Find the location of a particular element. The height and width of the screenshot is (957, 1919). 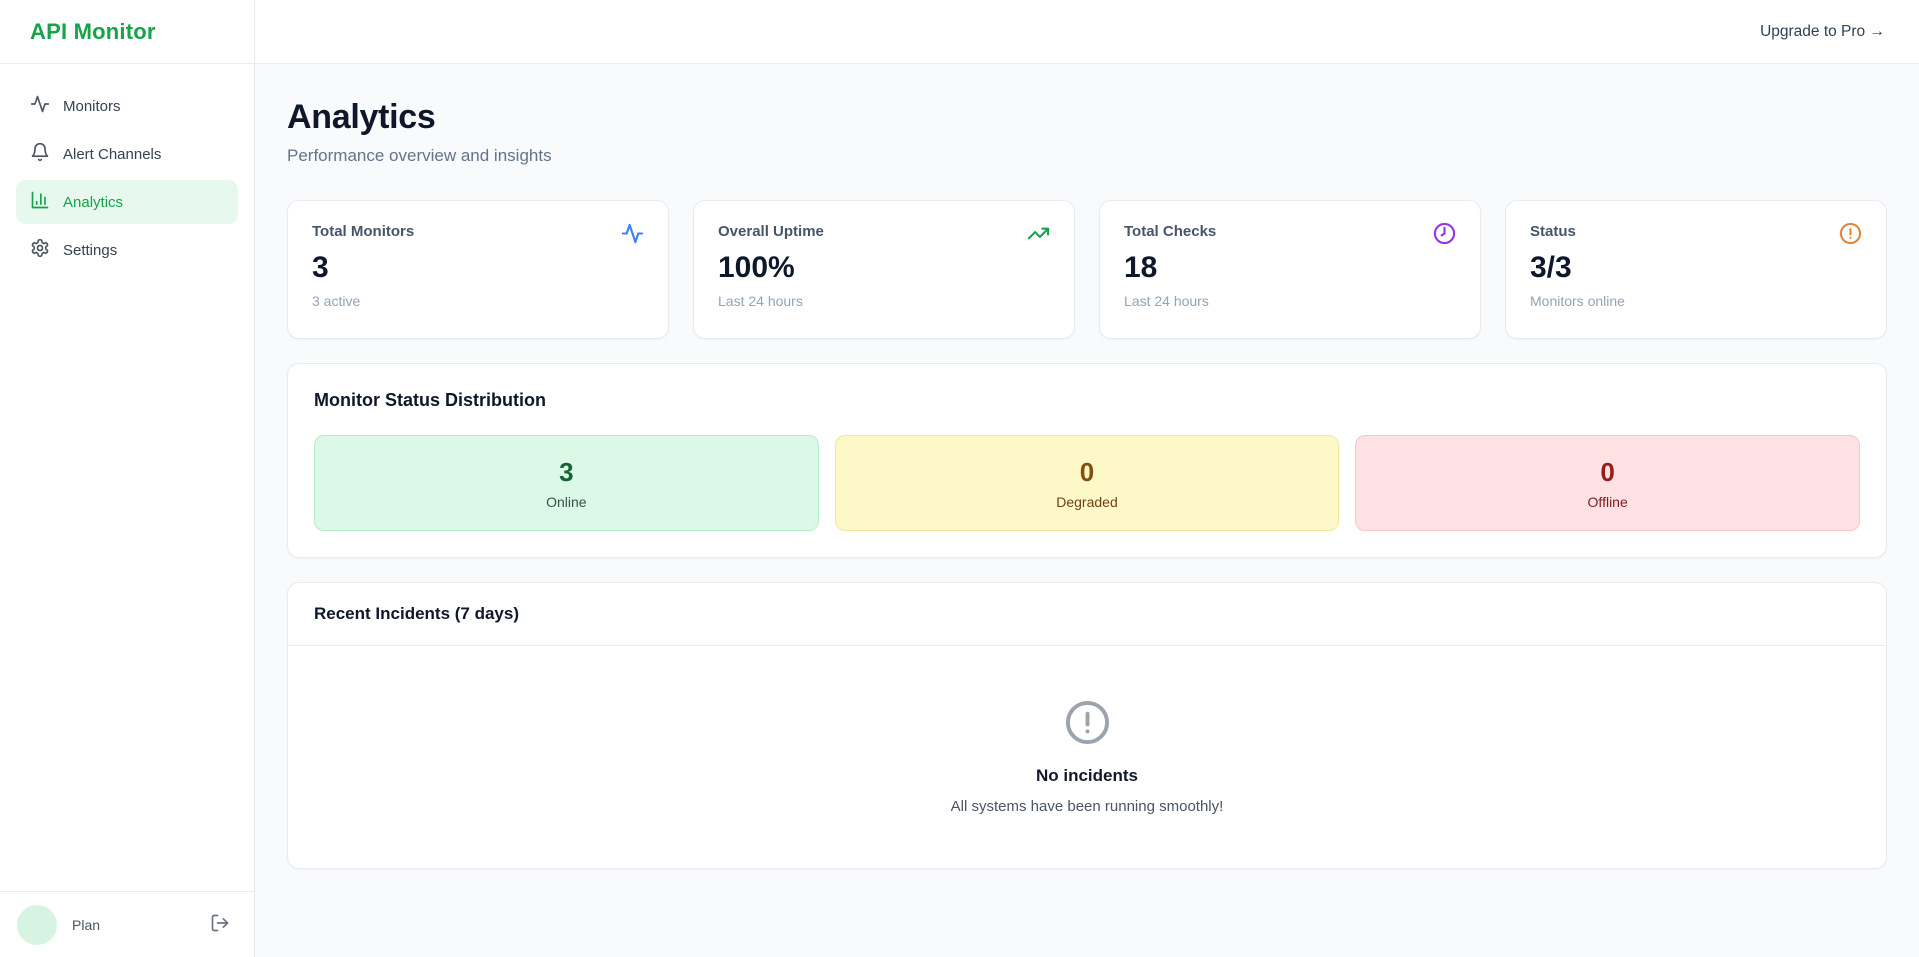

status-box-online: 3 Online is located at coordinates (566, 483).